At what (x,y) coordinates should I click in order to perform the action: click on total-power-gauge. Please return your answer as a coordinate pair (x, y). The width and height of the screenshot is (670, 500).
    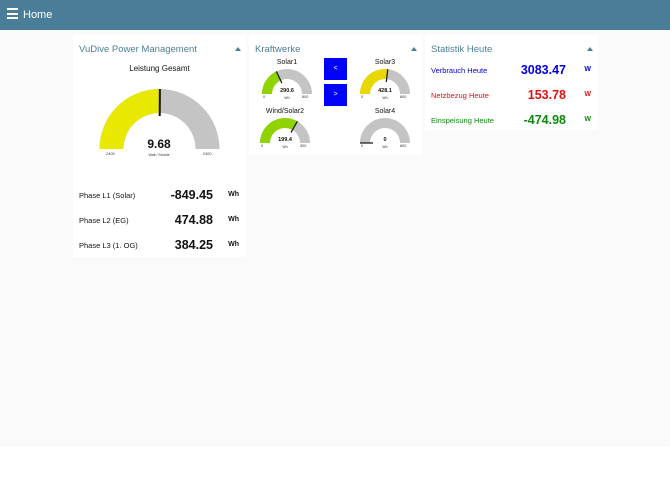
    Looking at the image, I should click on (159, 118).